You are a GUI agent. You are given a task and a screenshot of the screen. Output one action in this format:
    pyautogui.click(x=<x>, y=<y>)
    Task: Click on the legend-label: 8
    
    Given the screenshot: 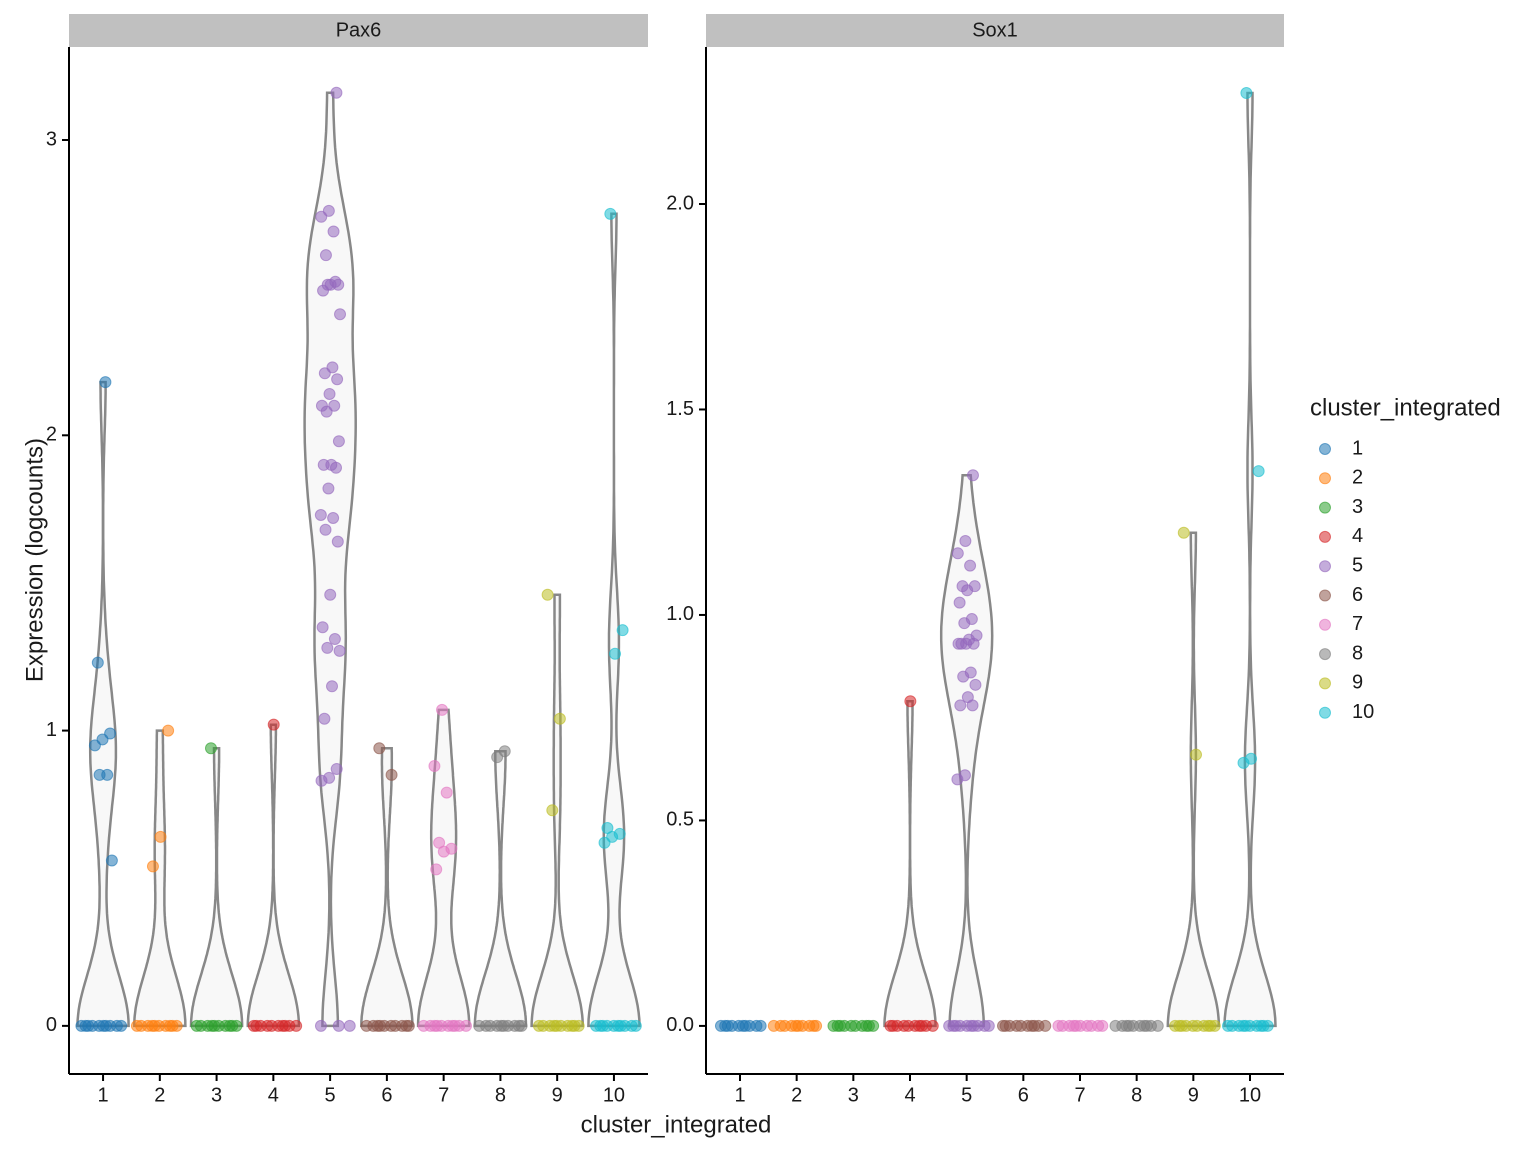 What is the action you would take?
    pyautogui.click(x=1357, y=653)
    